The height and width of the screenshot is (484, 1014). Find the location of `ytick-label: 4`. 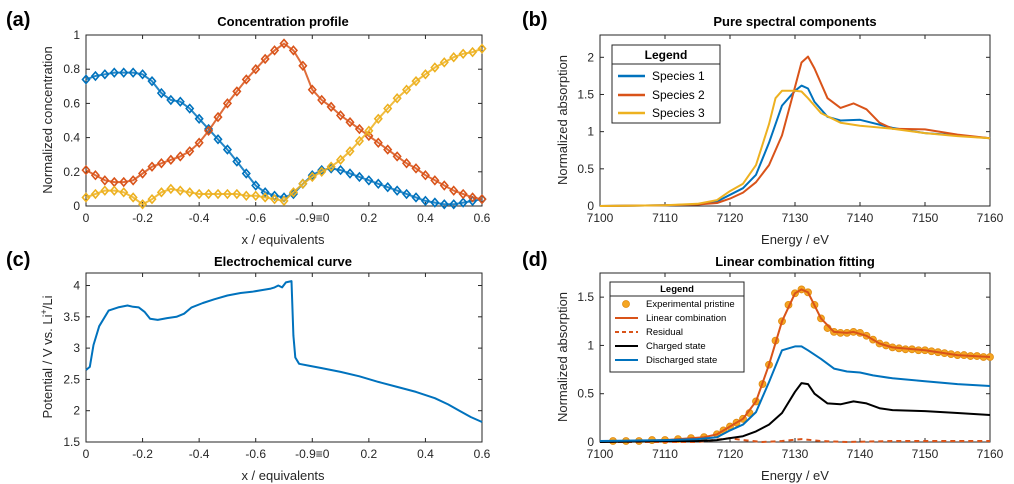

ytick-label: 4 is located at coordinates (76, 286).